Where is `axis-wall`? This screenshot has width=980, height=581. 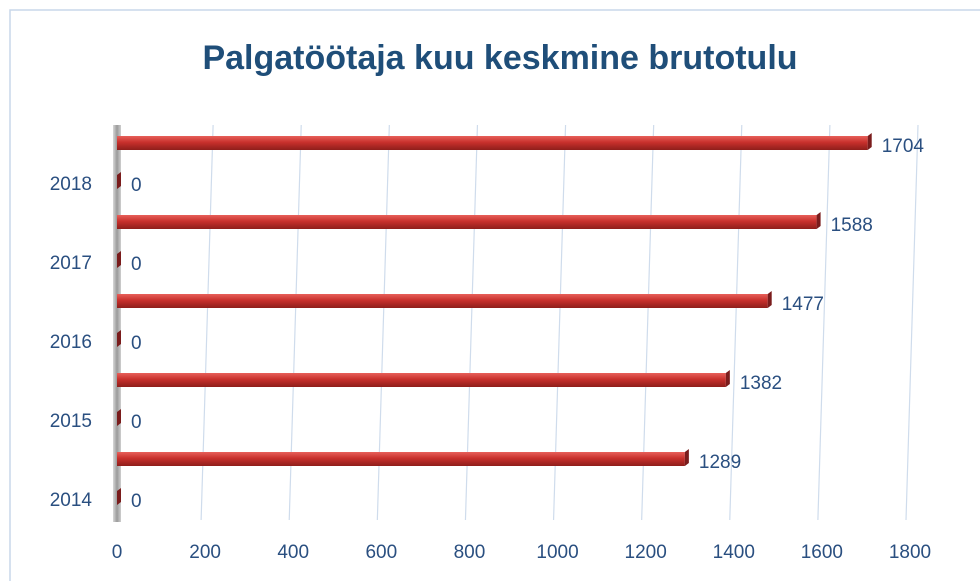
axis-wall is located at coordinates (117, 323).